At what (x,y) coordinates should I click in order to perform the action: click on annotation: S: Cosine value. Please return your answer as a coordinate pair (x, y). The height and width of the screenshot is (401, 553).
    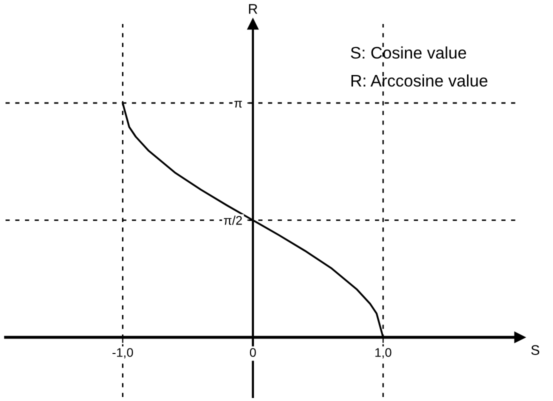
    Looking at the image, I should click on (408, 52).